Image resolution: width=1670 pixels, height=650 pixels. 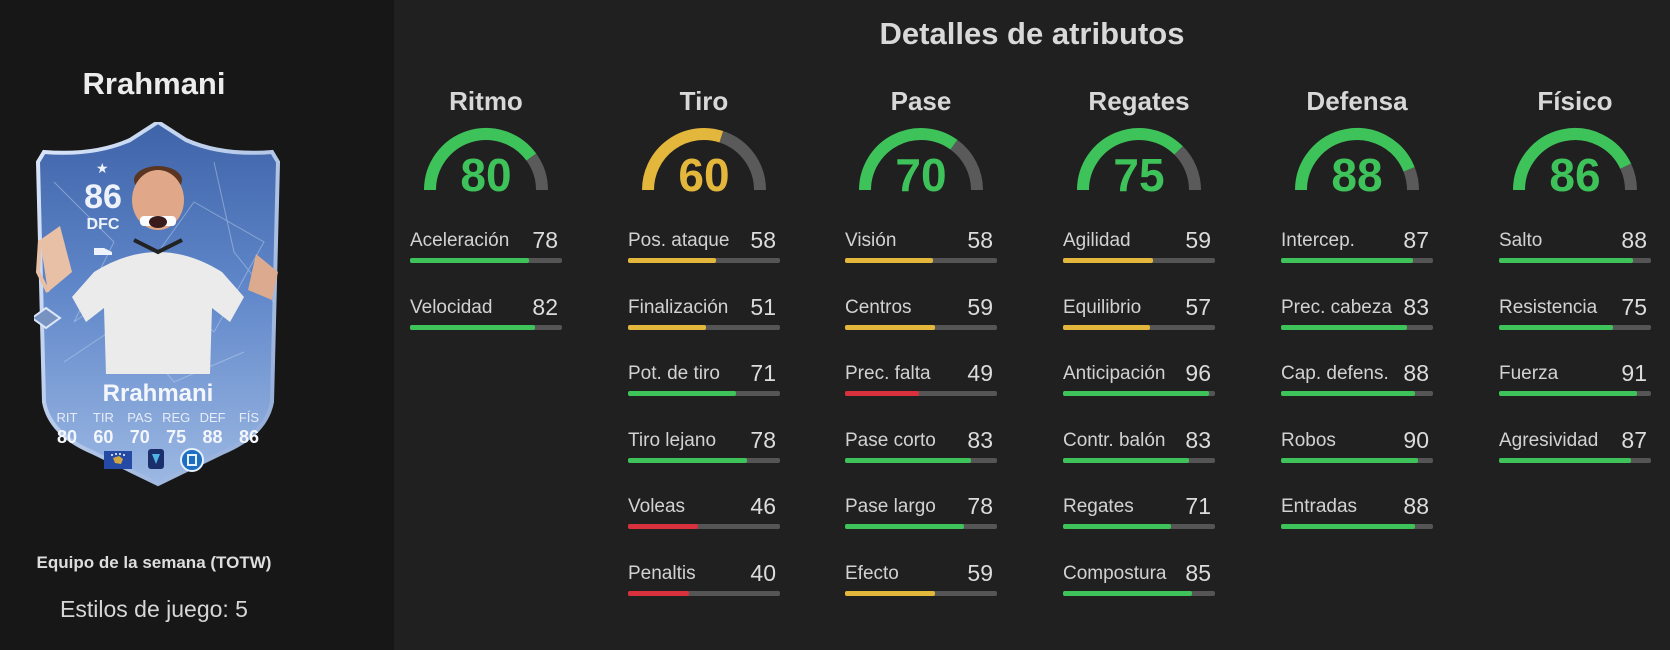 I want to click on category-name: Físico, so click(x=1575, y=101).